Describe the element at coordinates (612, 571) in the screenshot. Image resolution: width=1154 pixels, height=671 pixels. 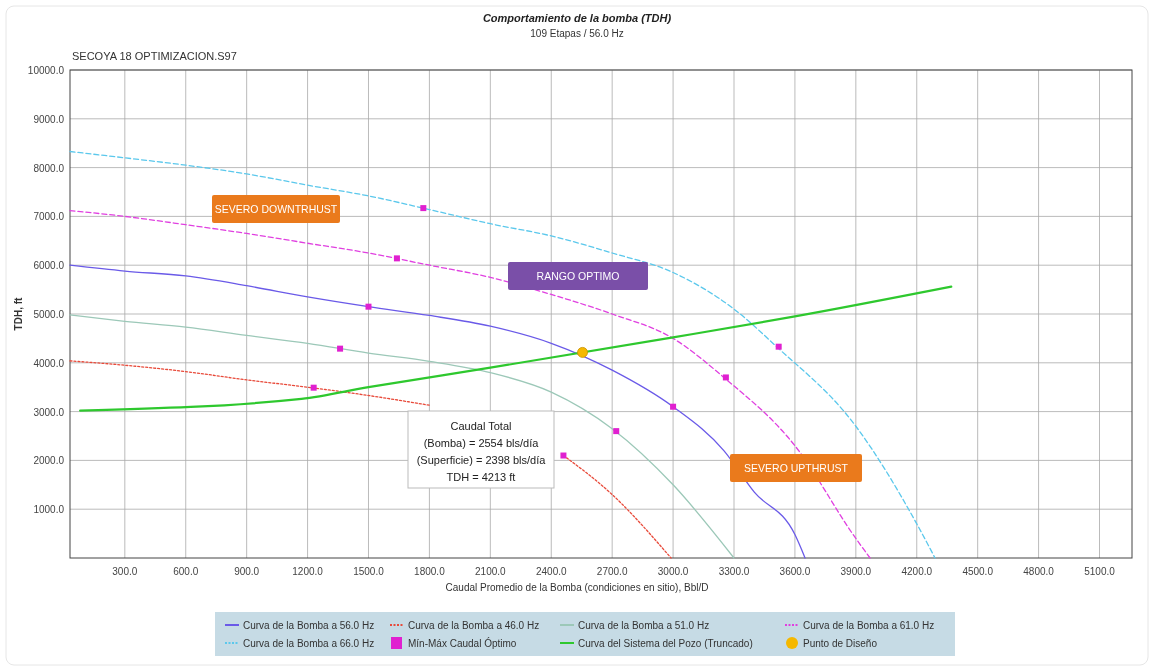
I see `x-tick-label: 2700.0` at that location.